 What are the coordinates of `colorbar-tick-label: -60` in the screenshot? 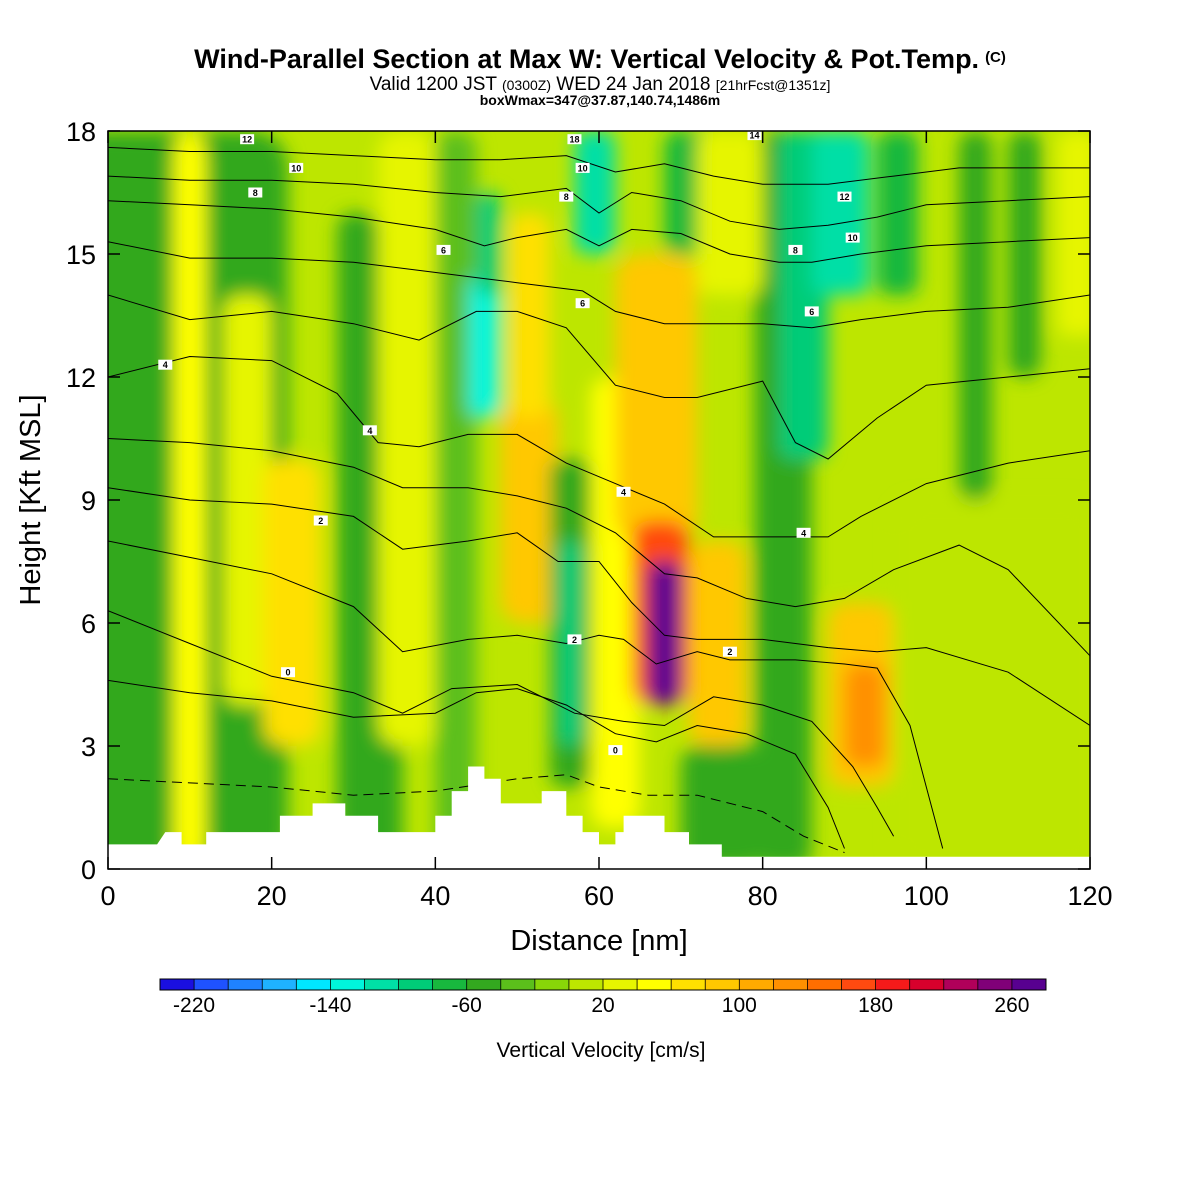 It's located at (467, 1005).